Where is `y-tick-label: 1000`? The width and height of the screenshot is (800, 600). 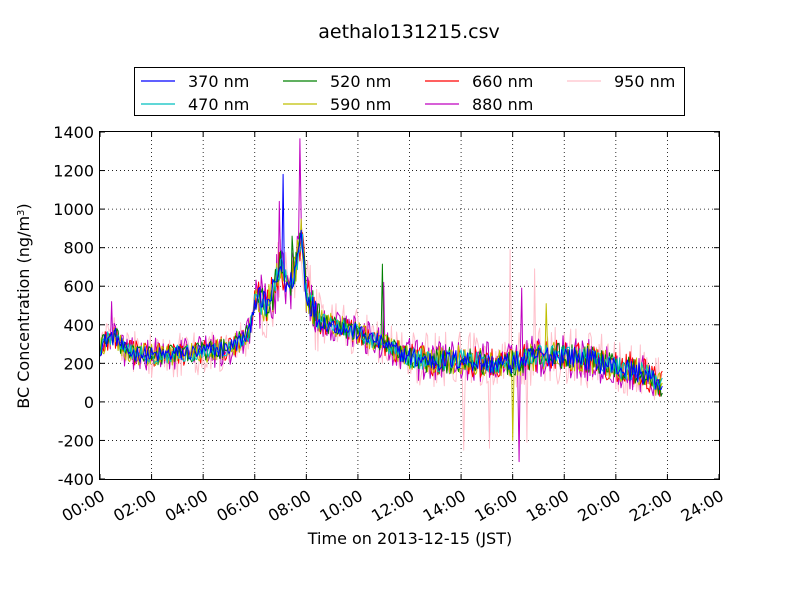 y-tick-label: 1000 is located at coordinates (73, 209).